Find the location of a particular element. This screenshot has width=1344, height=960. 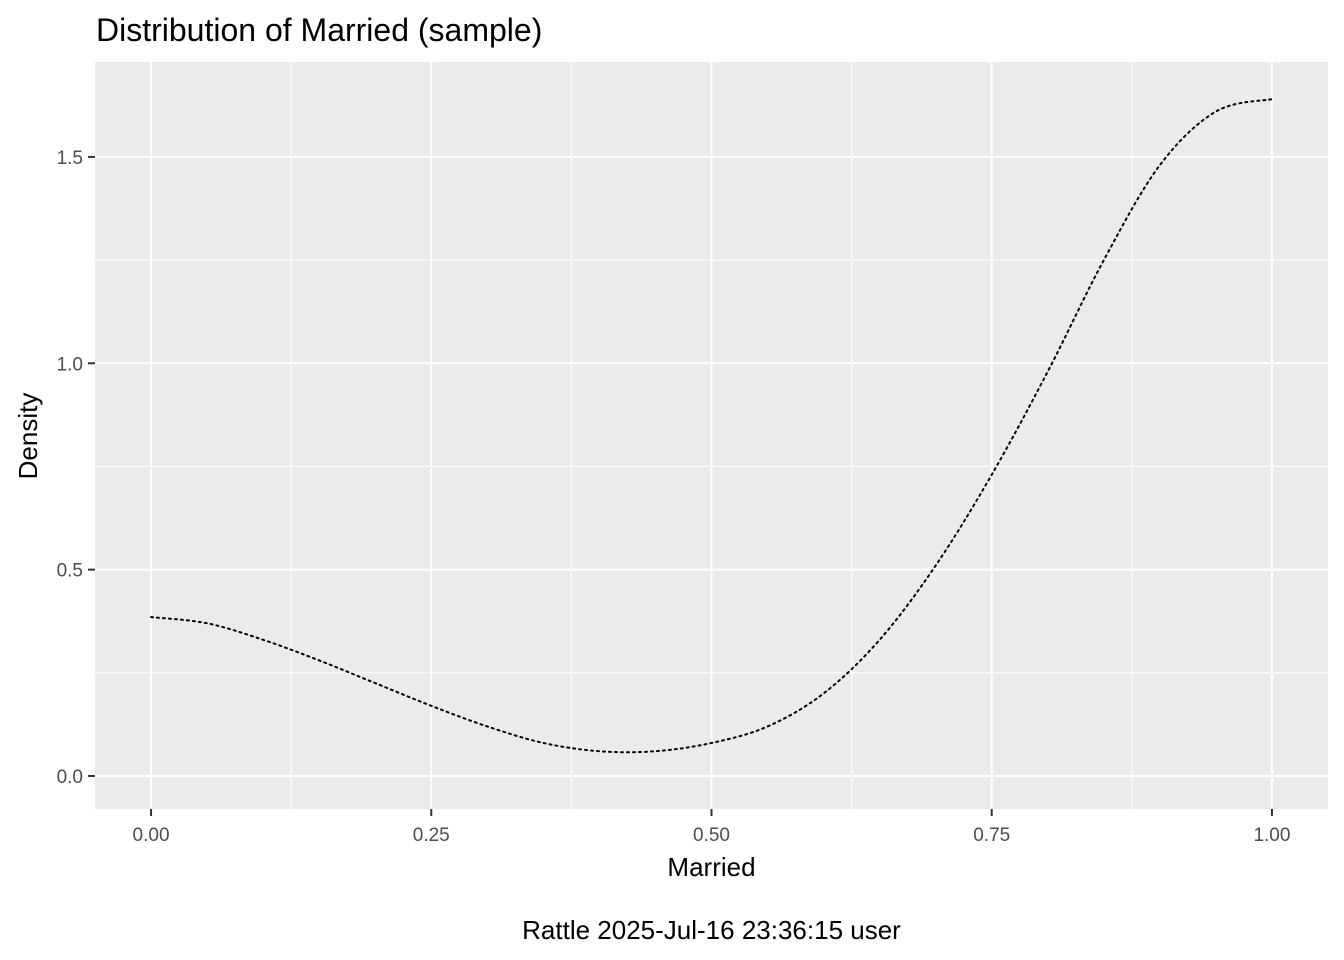

y-tick-label: 1.5 is located at coordinates (70, 158).